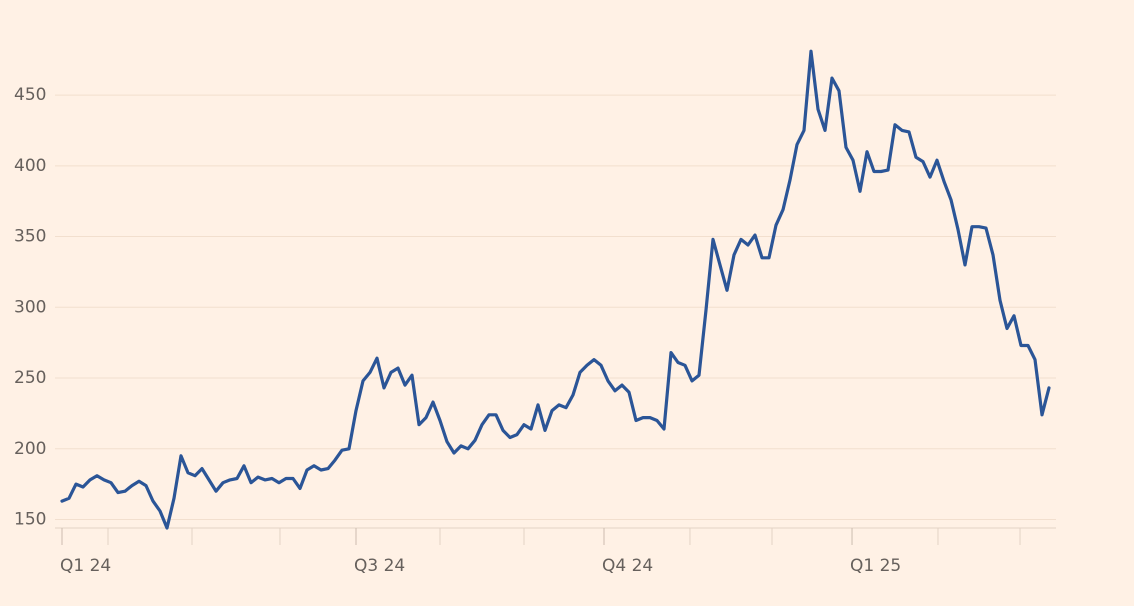 This screenshot has width=1134, height=606. I want to click on y-tick-label: 450, so click(30, 95).